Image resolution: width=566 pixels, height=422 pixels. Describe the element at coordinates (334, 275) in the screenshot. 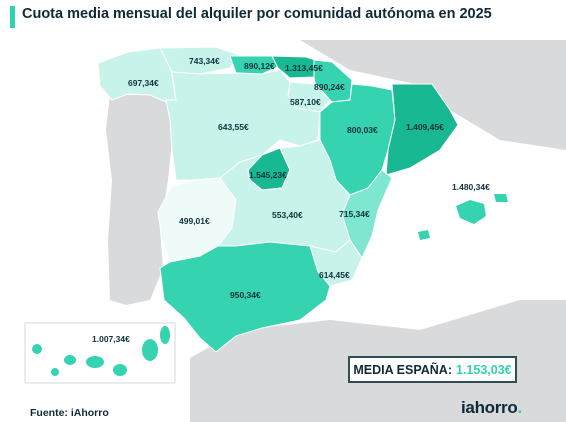

I see `label-murcia: 614,45€` at that location.